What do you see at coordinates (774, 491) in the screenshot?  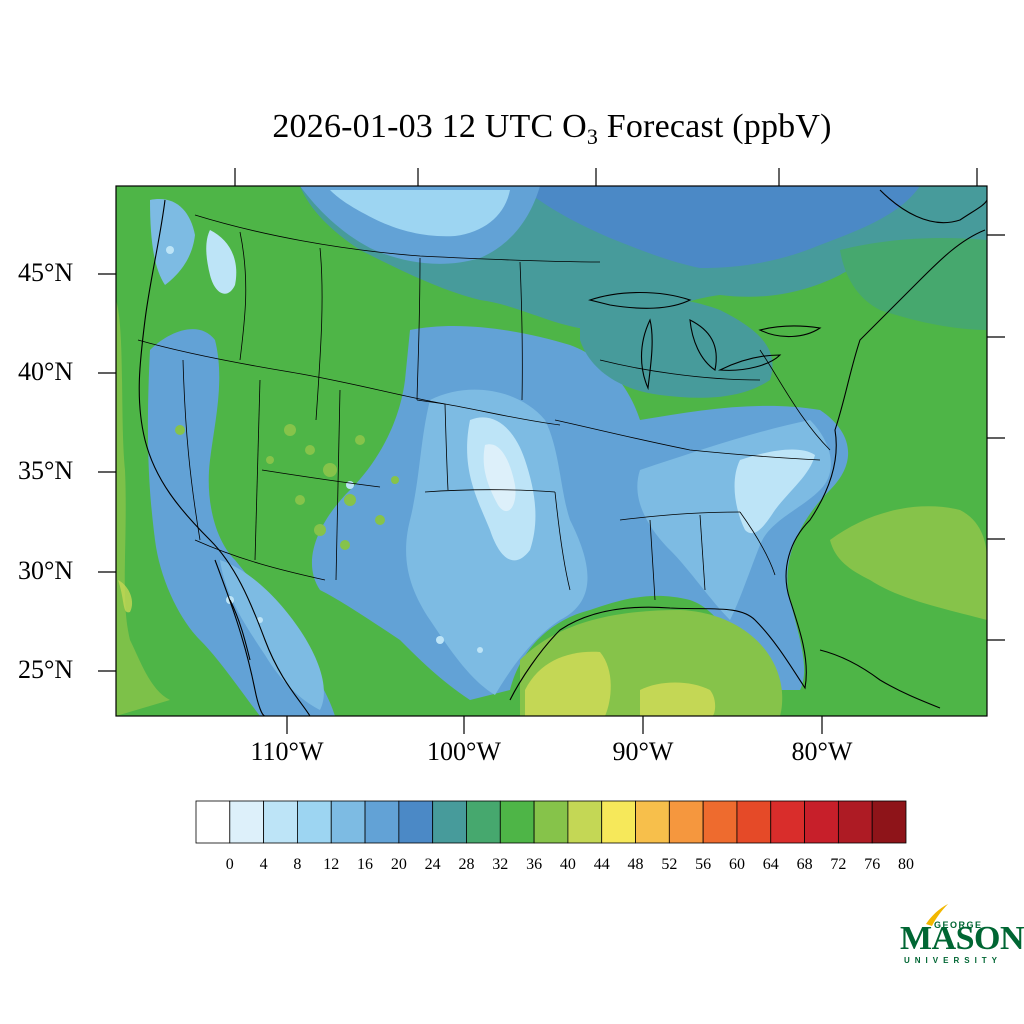 I see `field-east-light` at bounding box center [774, 491].